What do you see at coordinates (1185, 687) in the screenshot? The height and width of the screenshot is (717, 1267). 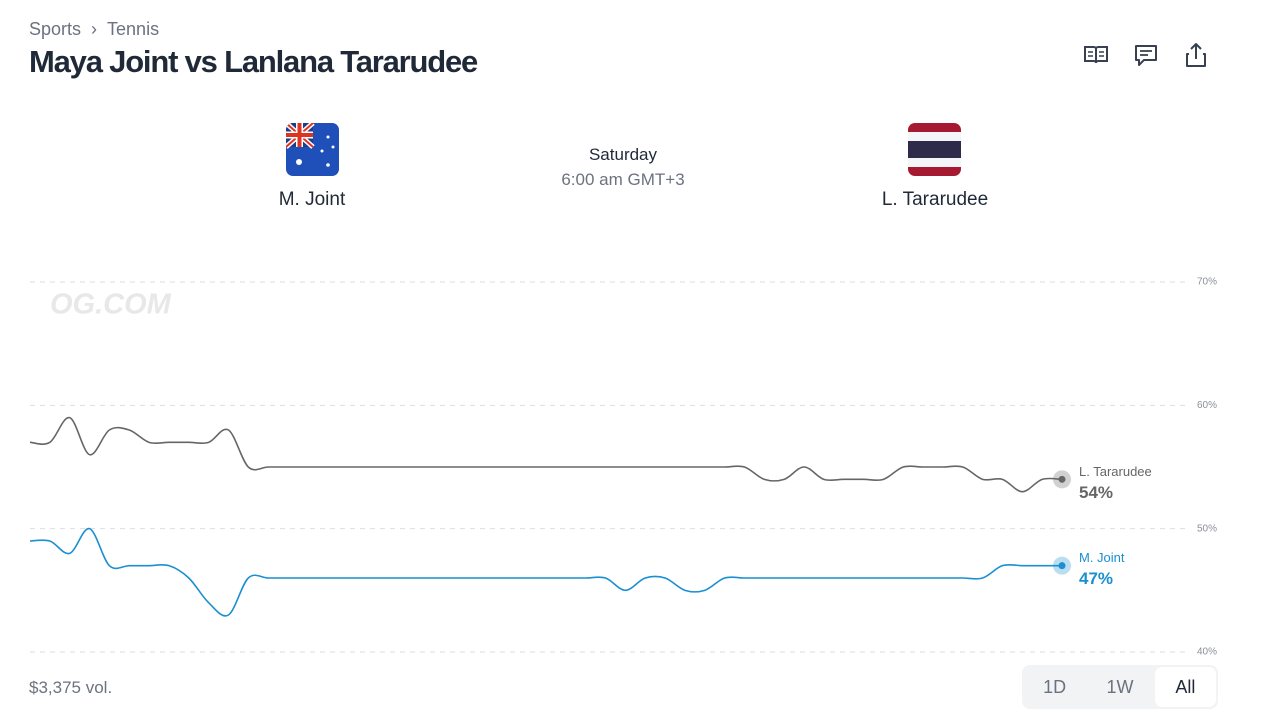 I see `range-button: All` at bounding box center [1185, 687].